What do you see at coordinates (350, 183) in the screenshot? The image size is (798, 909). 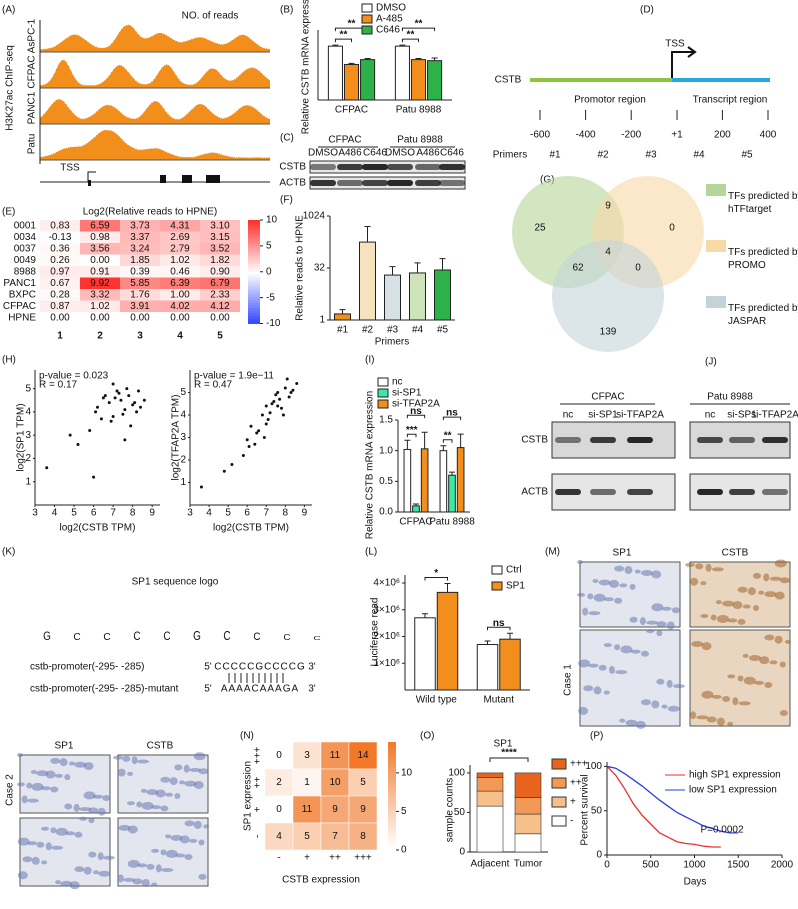 I see `blot-band` at bounding box center [350, 183].